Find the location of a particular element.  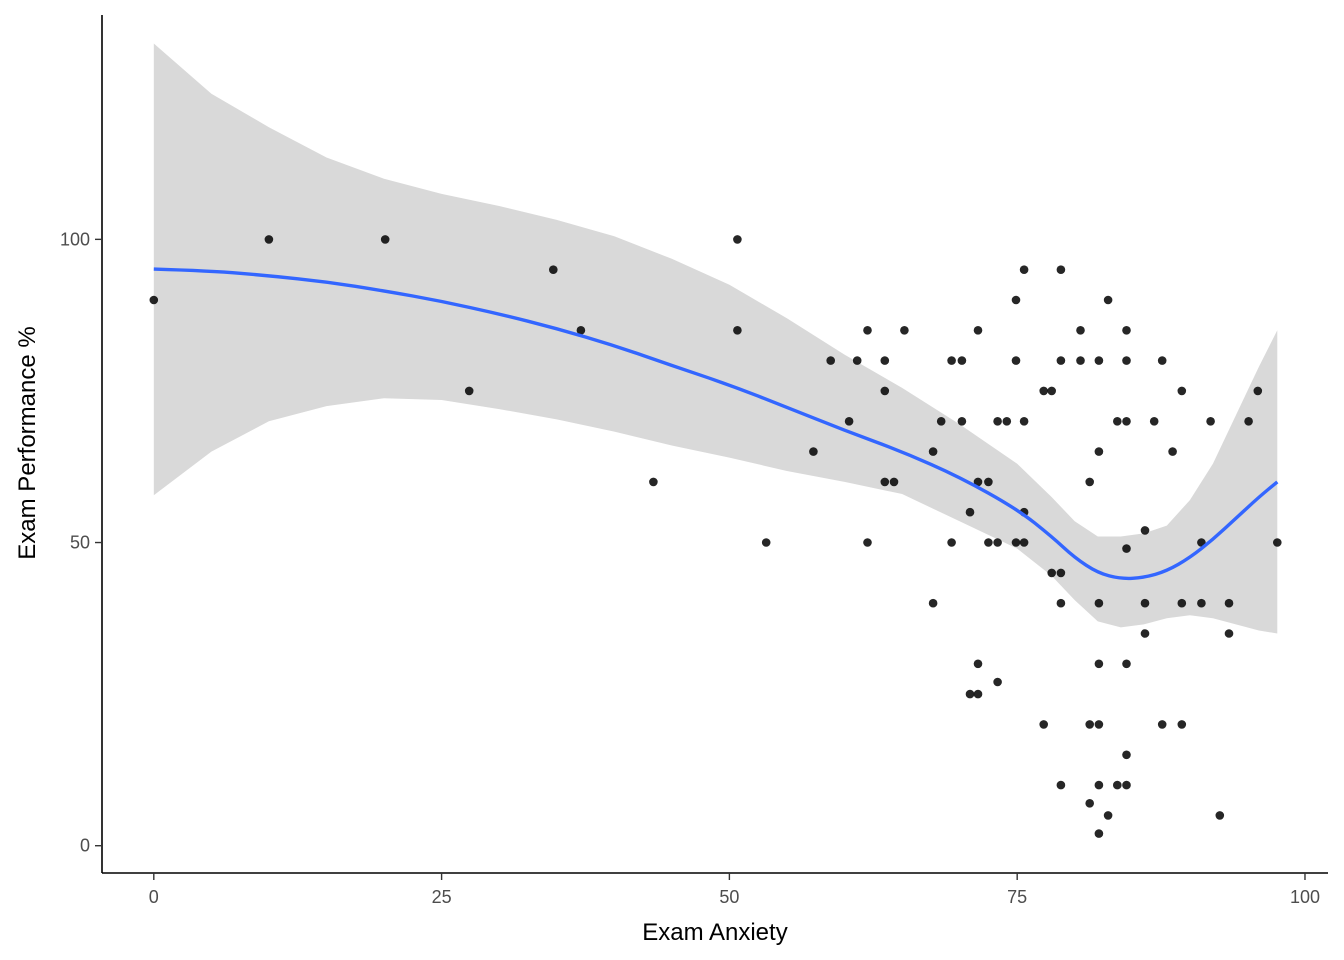

x-tick-label: 50 is located at coordinates (729, 897).